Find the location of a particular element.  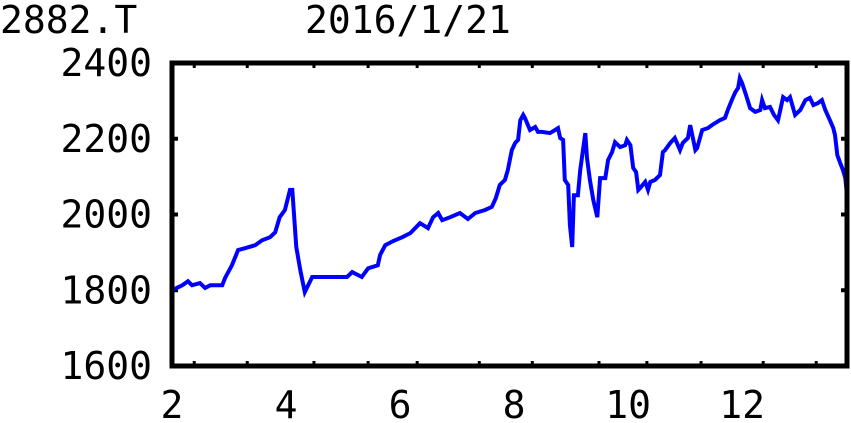

x-tick-label: 8 is located at coordinates (514, 403).